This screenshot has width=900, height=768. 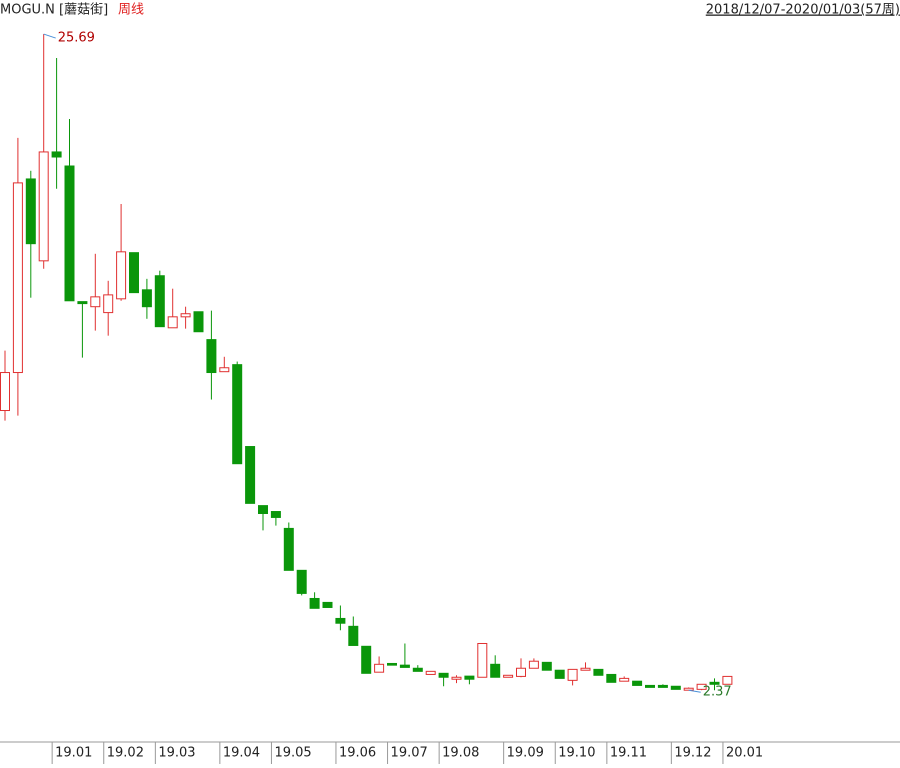 What do you see at coordinates (717, 692) in the screenshot?
I see `annotation-label: 2.37` at bounding box center [717, 692].